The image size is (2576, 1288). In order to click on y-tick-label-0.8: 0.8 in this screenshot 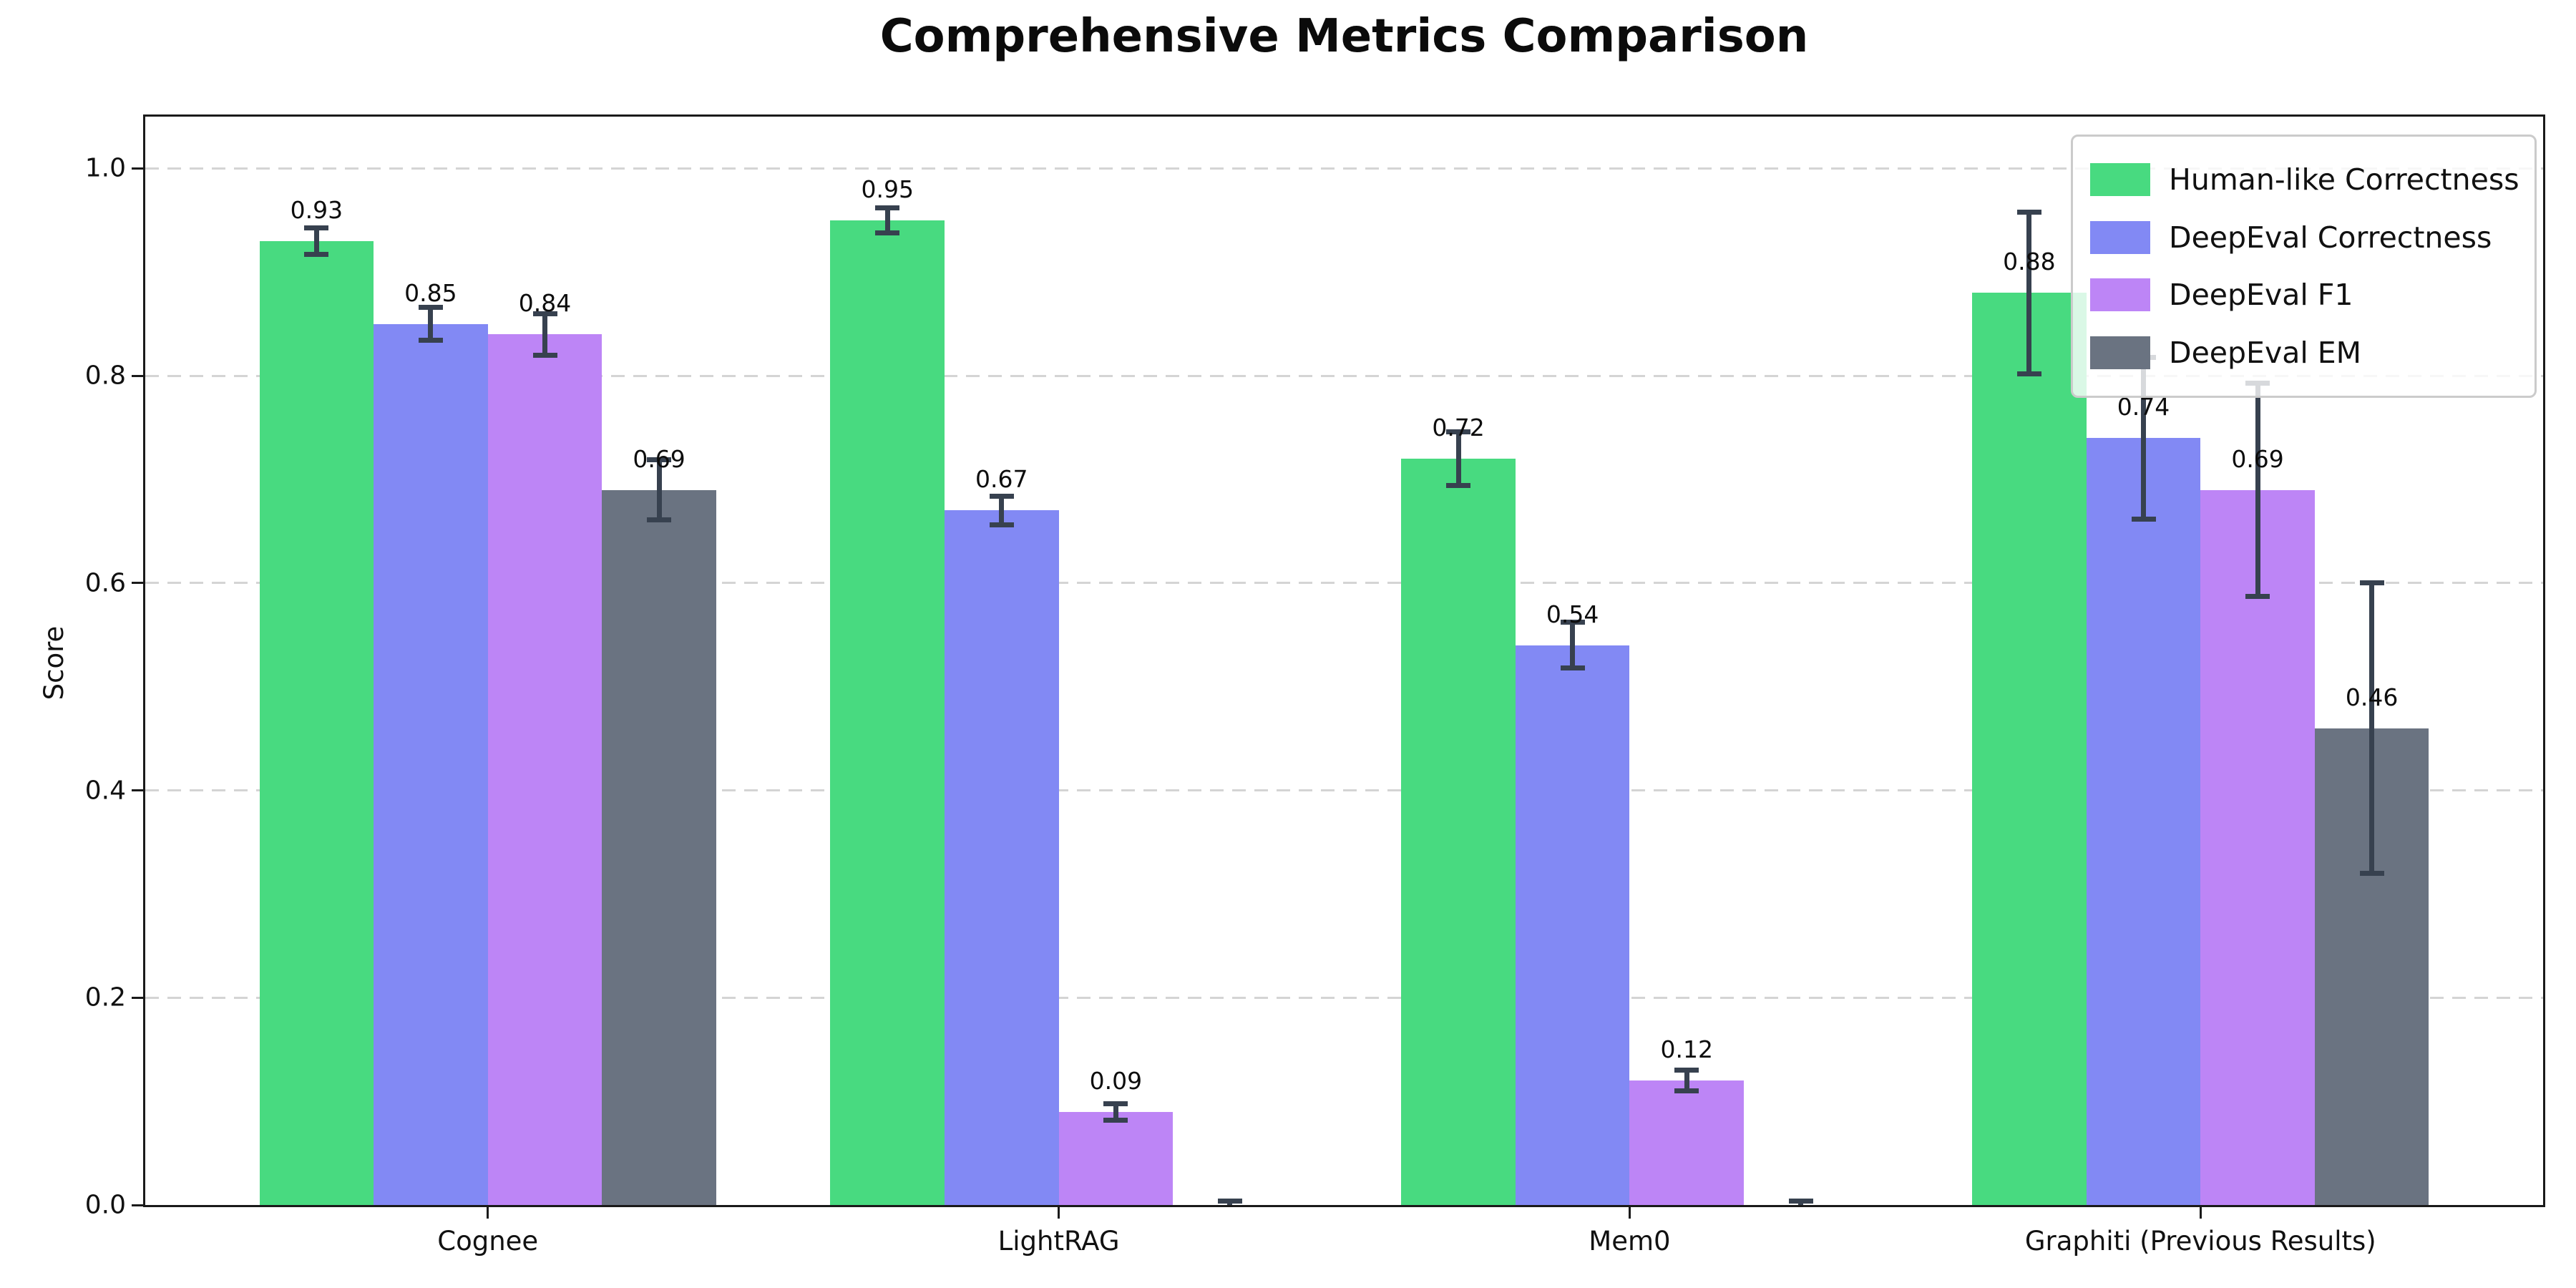, I will do `click(105, 376)`.